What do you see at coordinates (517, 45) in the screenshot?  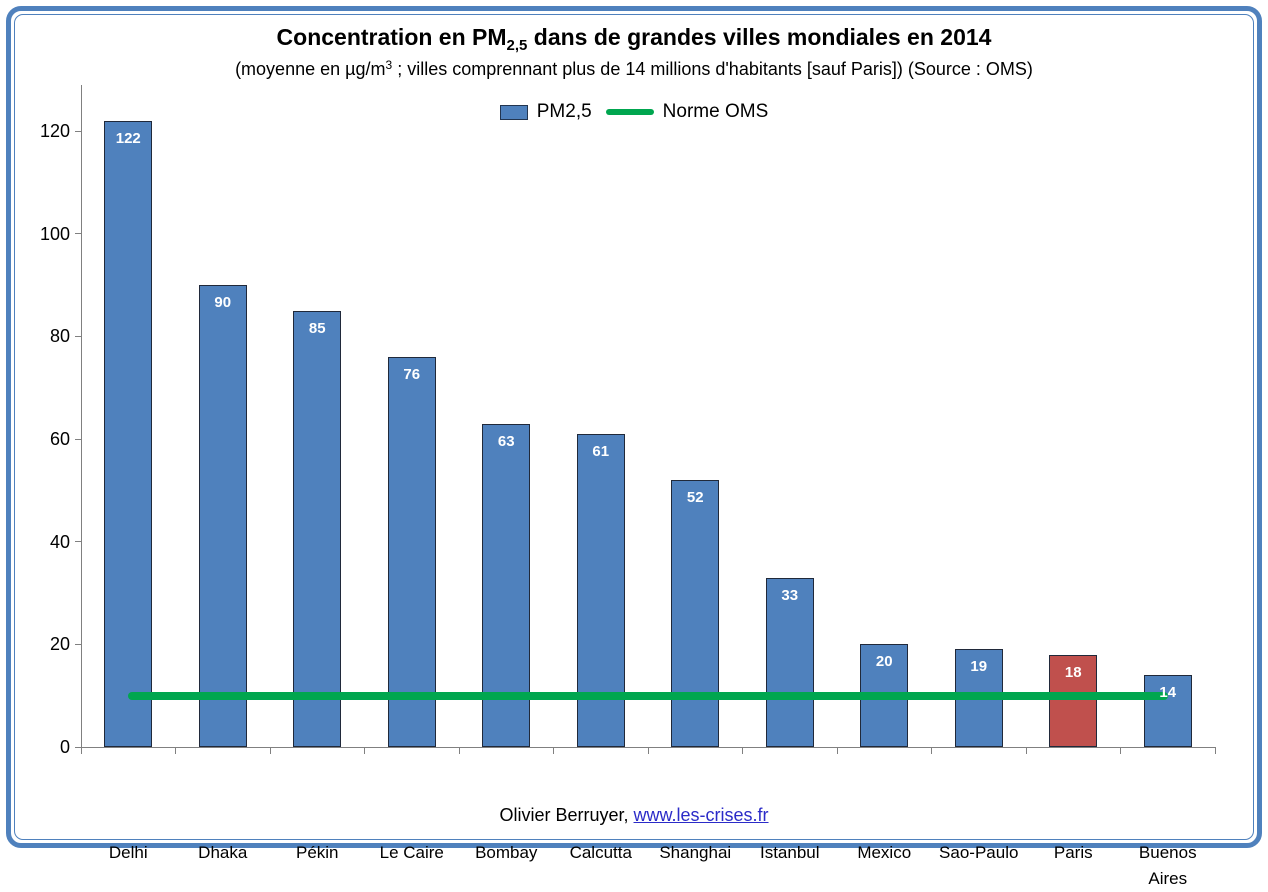 I see `chart-title-subscript: 2,5` at bounding box center [517, 45].